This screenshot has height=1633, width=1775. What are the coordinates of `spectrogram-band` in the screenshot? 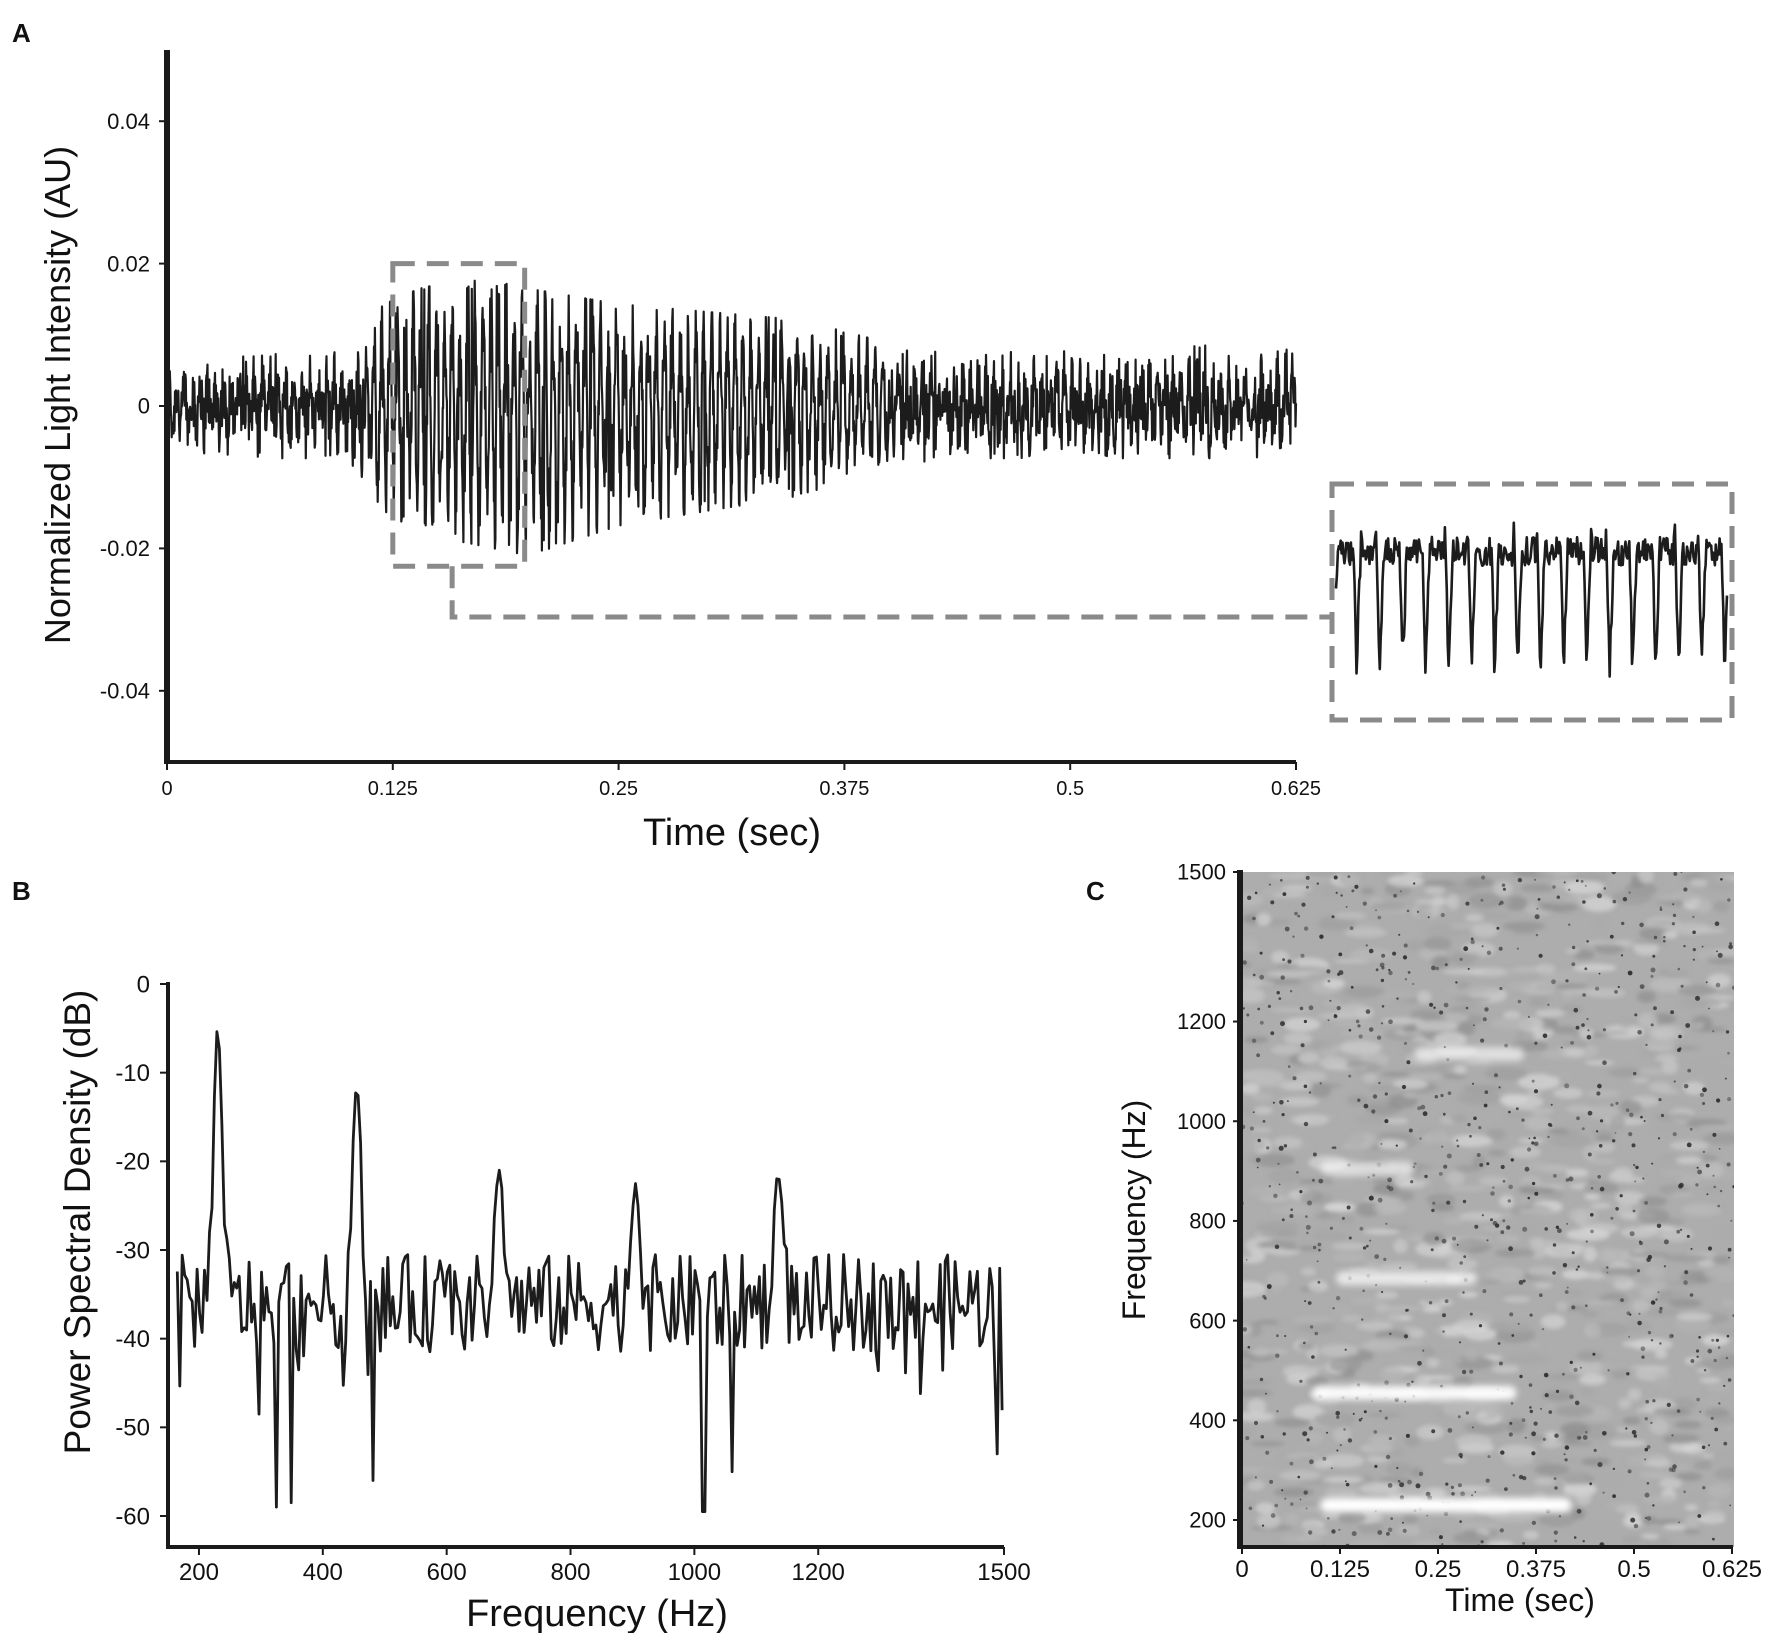 It's located at (1367, 1168).